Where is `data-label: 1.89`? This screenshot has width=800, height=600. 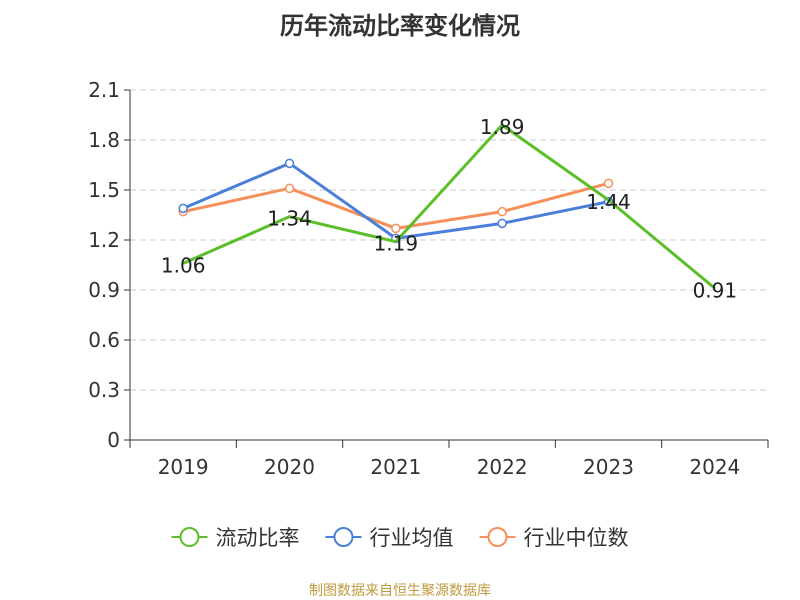
data-label: 1.89 is located at coordinates (502, 127).